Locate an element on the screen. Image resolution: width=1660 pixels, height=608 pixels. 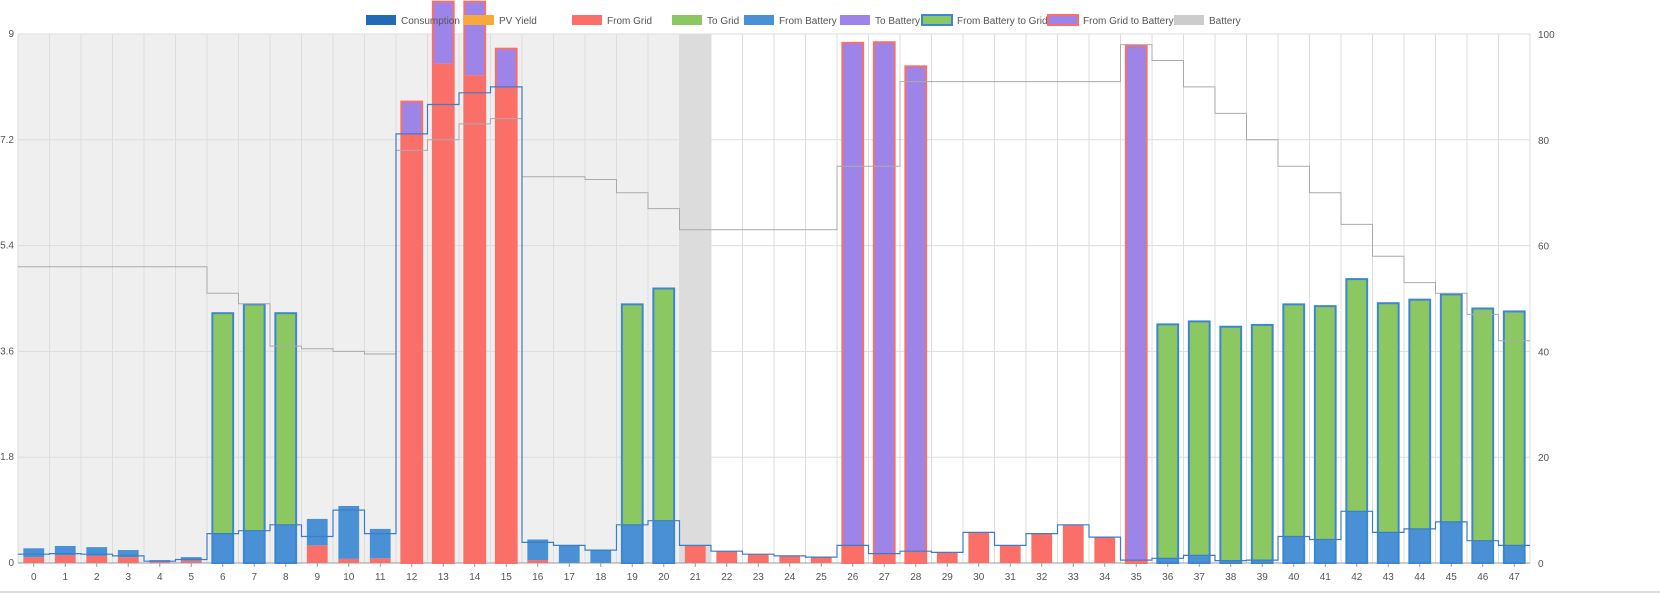
legend-label: To Battery is located at coordinates (897, 21).